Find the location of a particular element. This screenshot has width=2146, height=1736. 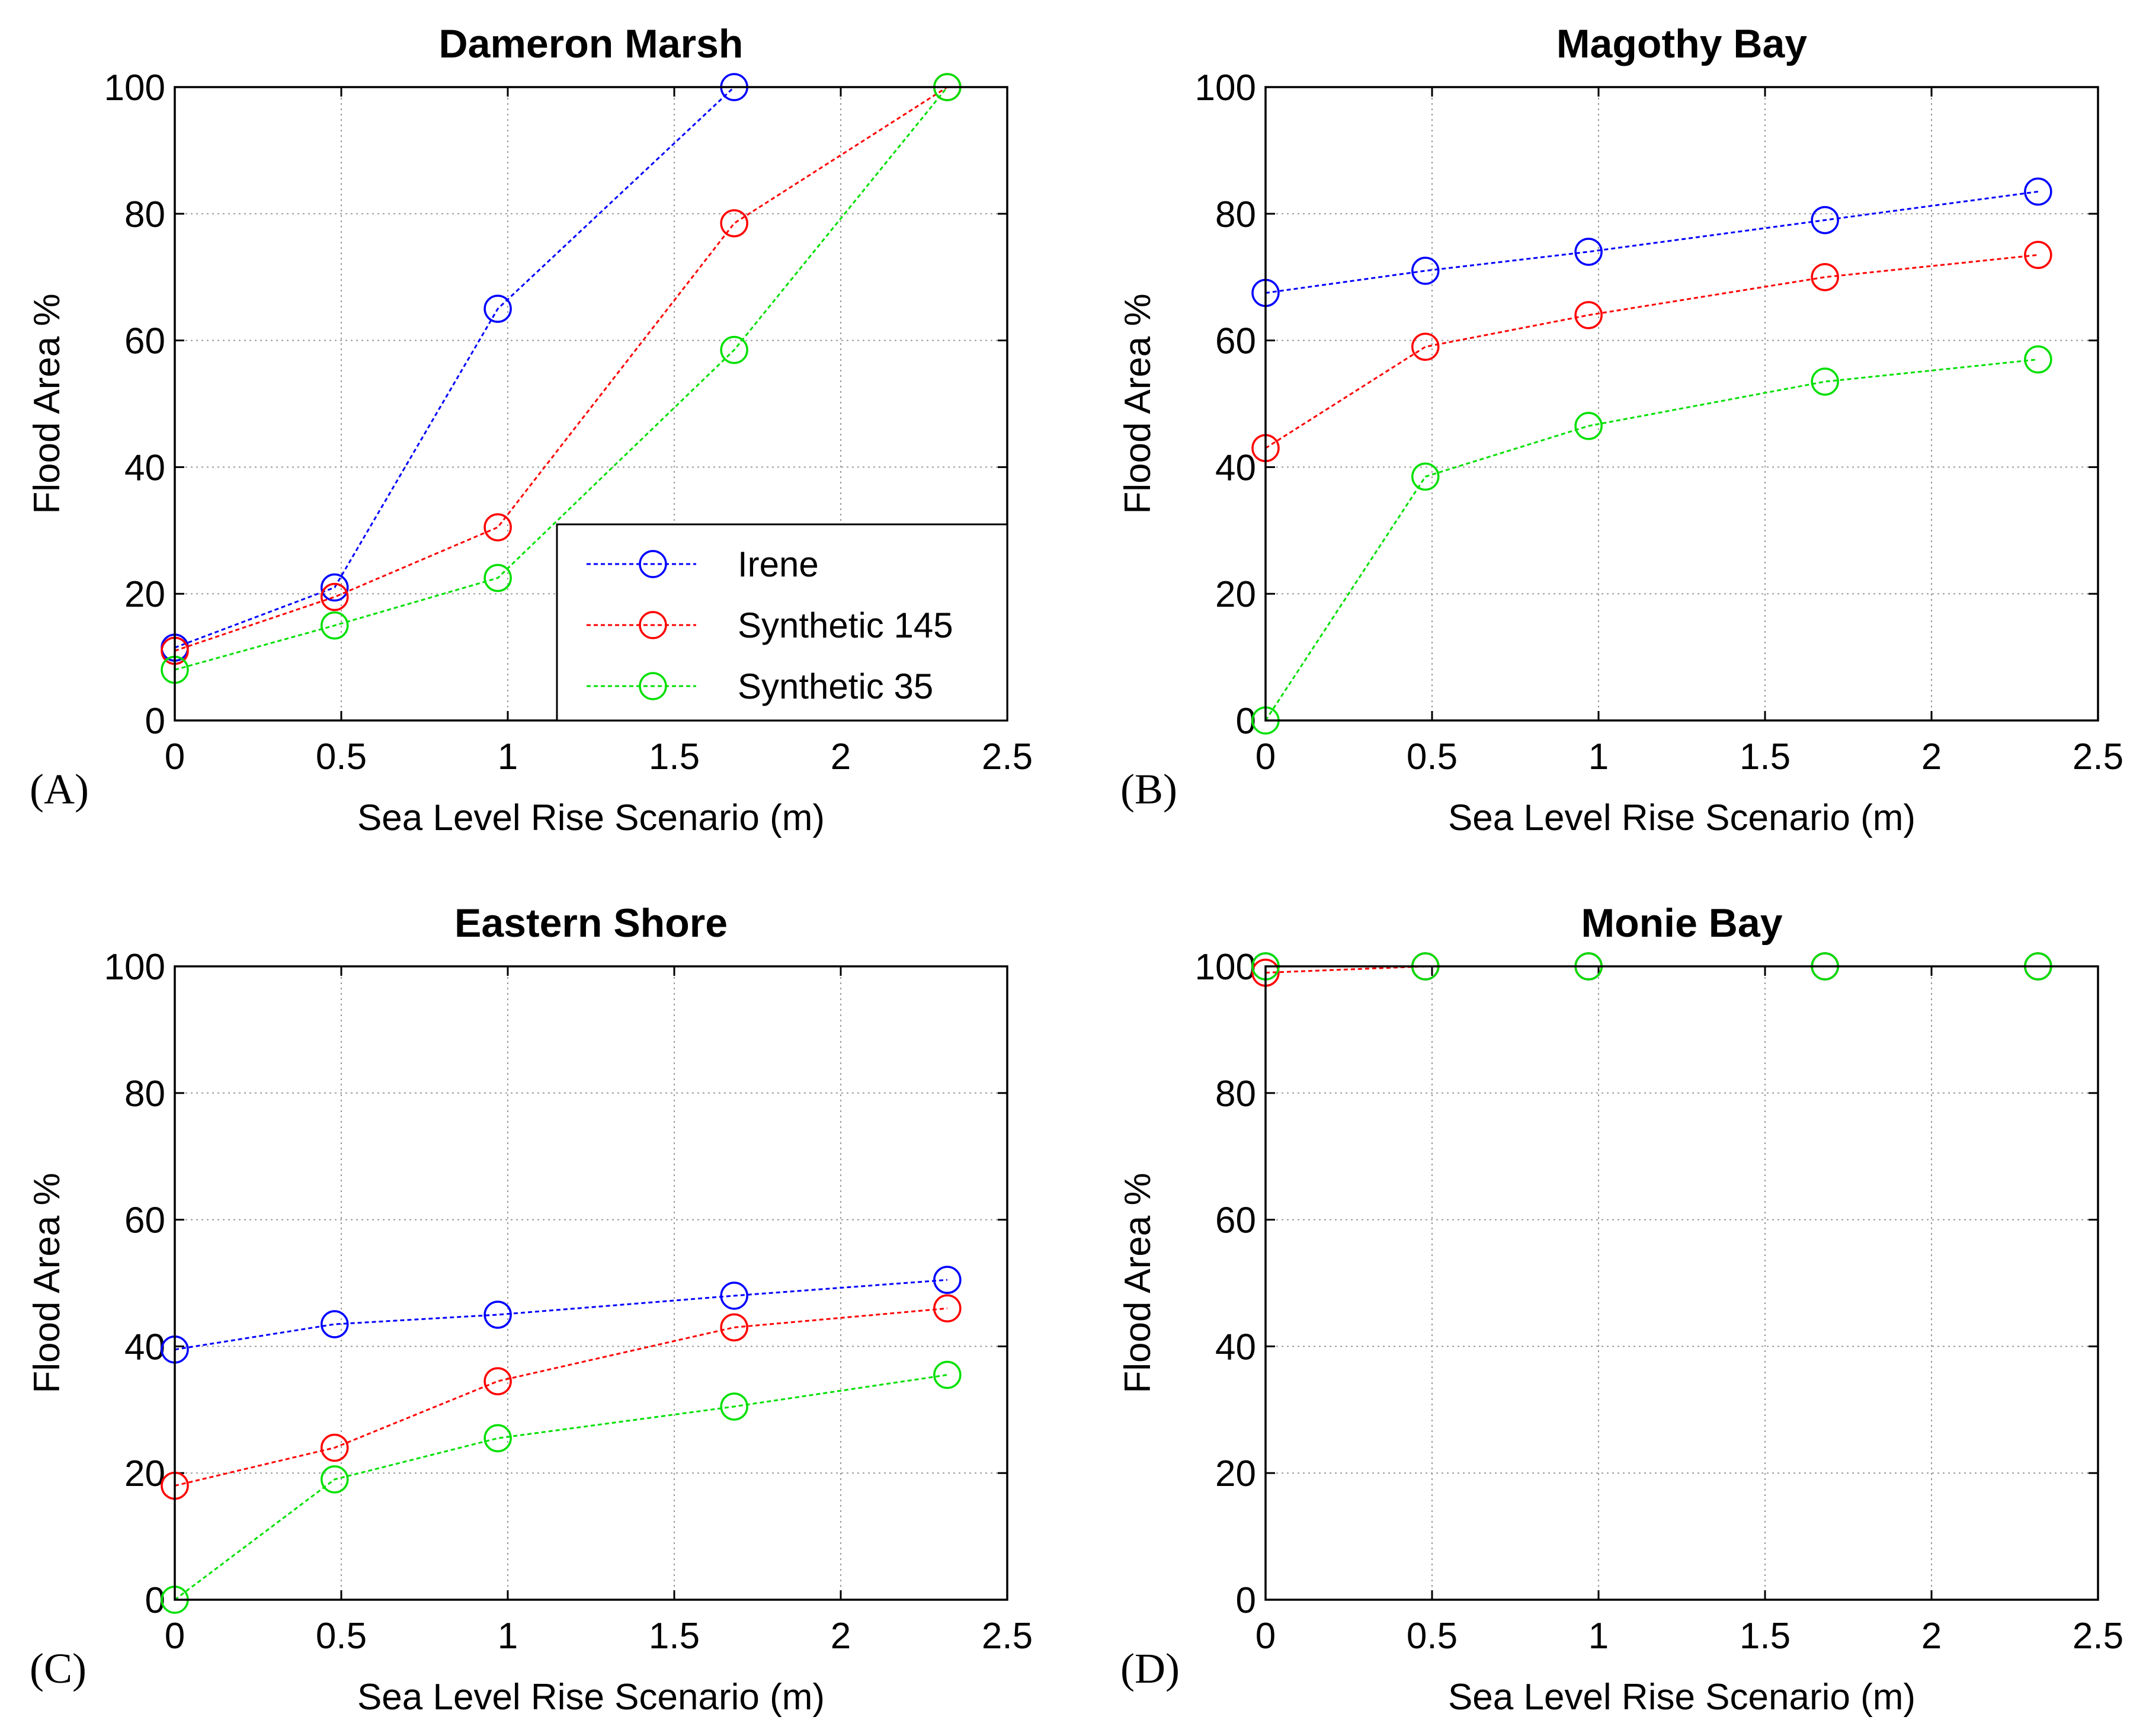

legend-entry-label: Irene is located at coordinates (778, 564).